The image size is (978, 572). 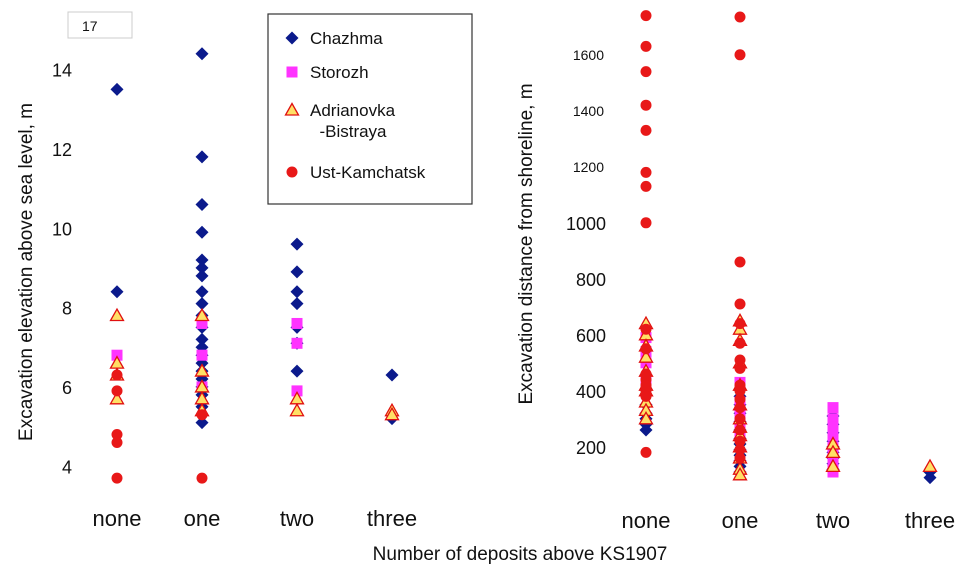 What do you see at coordinates (588, 167) in the screenshot?
I see `right-y-tick-1200: 1200` at bounding box center [588, 167].